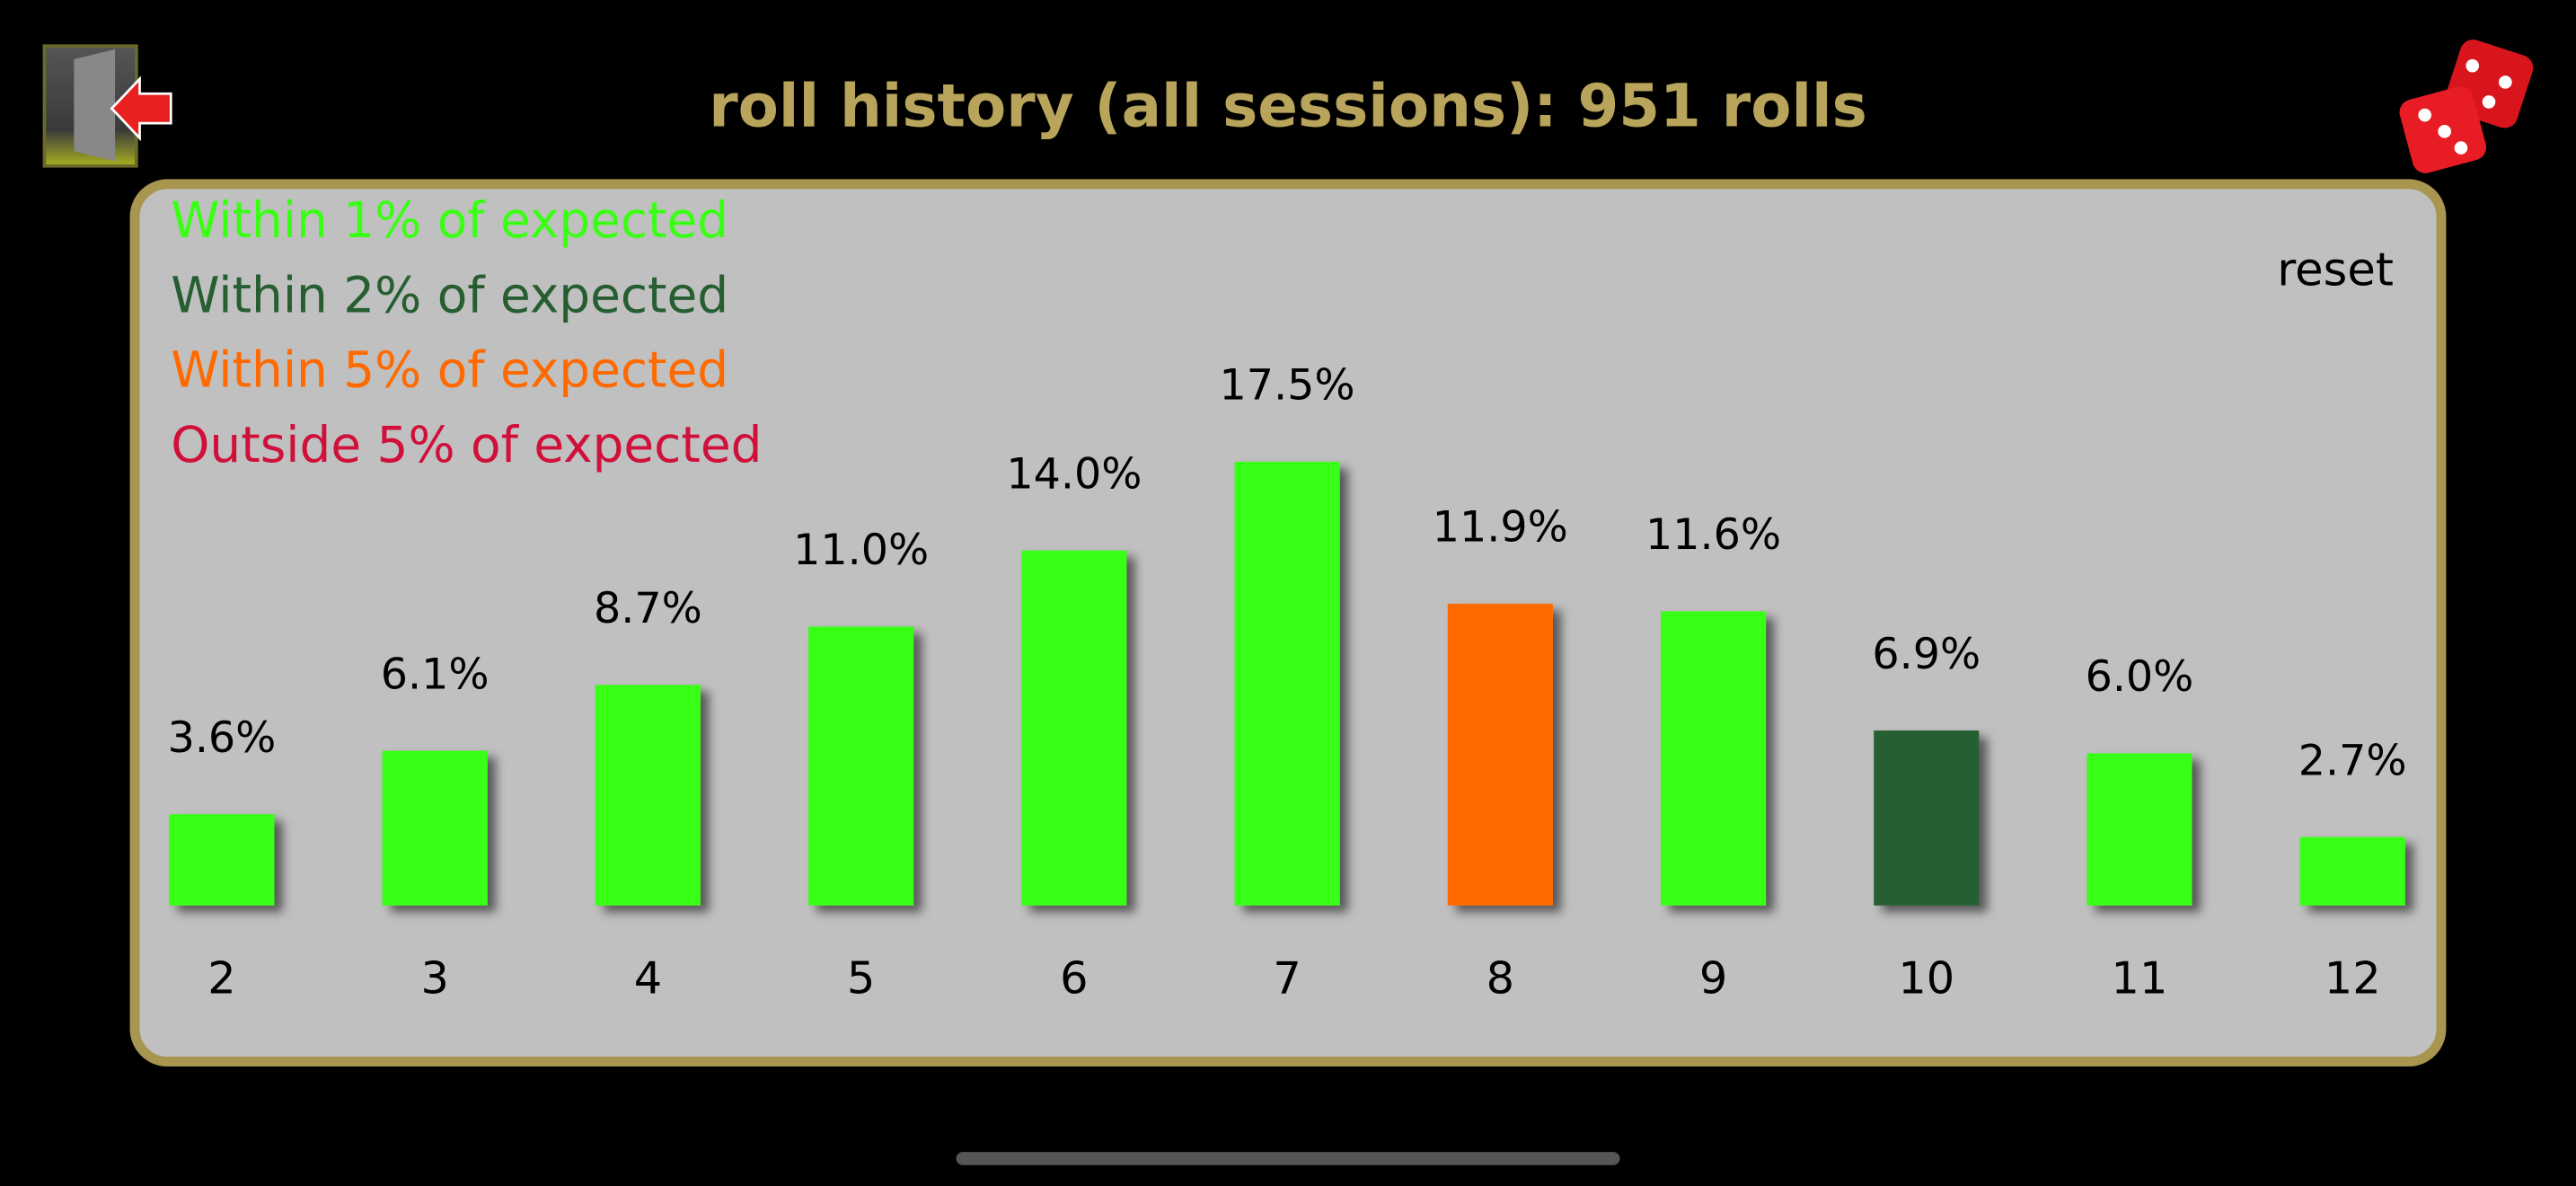 Image resolution: width=2576 pixels, height=1186 pixels. I want to click on value-label: 3.6%, so click(222, 738).